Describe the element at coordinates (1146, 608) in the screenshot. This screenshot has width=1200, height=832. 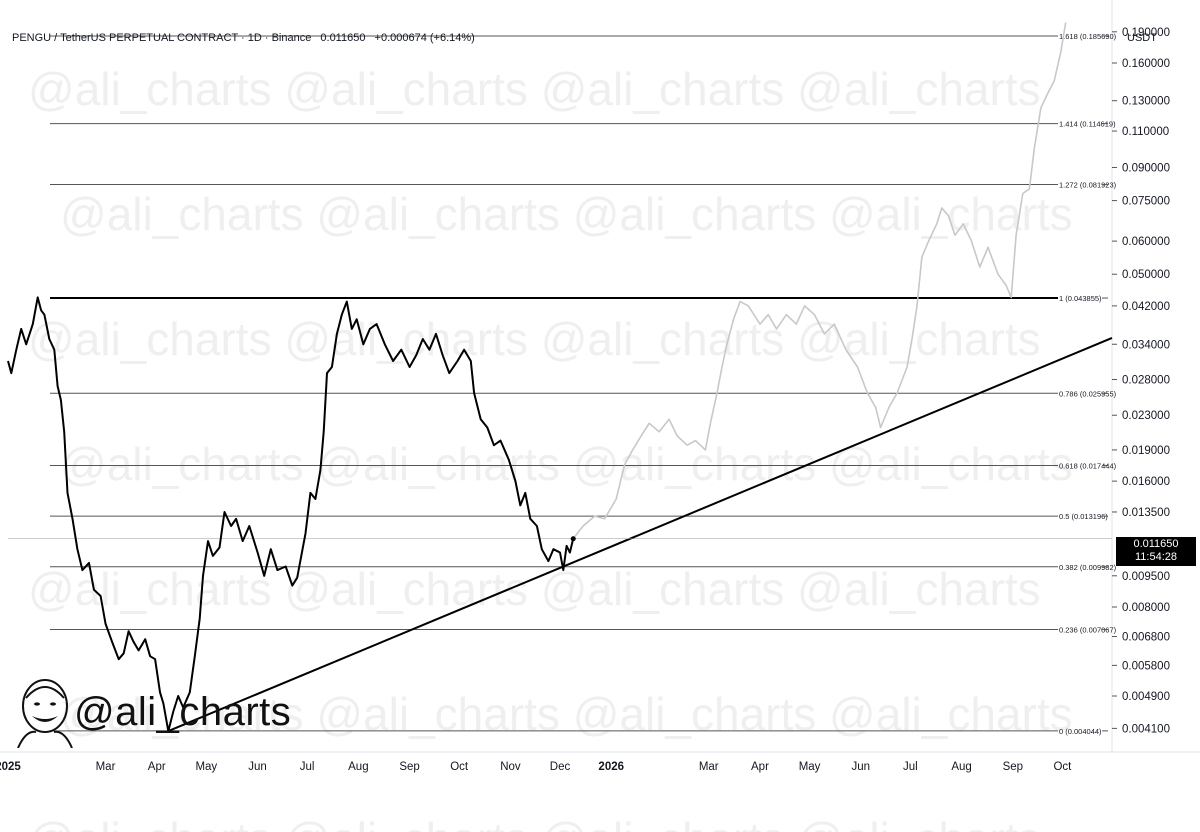
I see `y-tick-label: 0.008000` at that location.